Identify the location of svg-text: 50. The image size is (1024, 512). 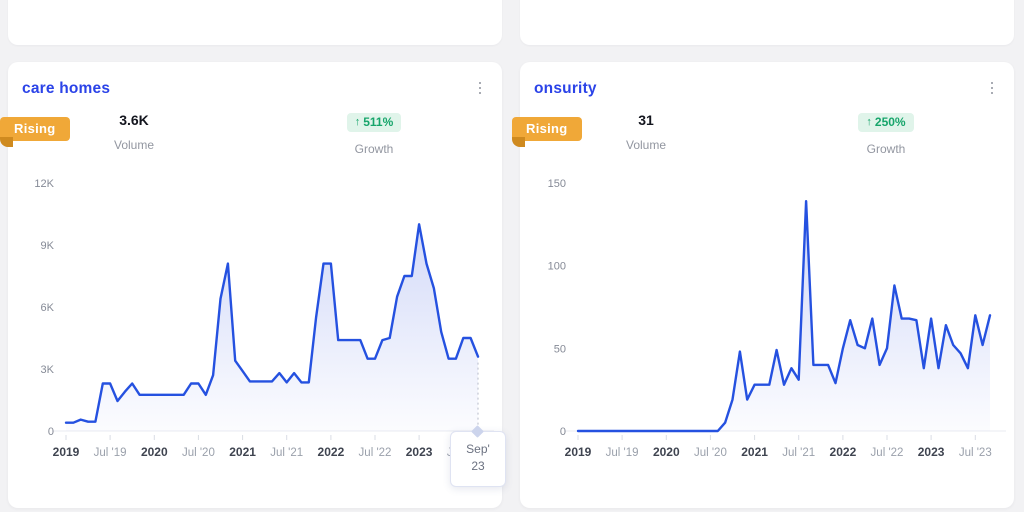
(560, 349).